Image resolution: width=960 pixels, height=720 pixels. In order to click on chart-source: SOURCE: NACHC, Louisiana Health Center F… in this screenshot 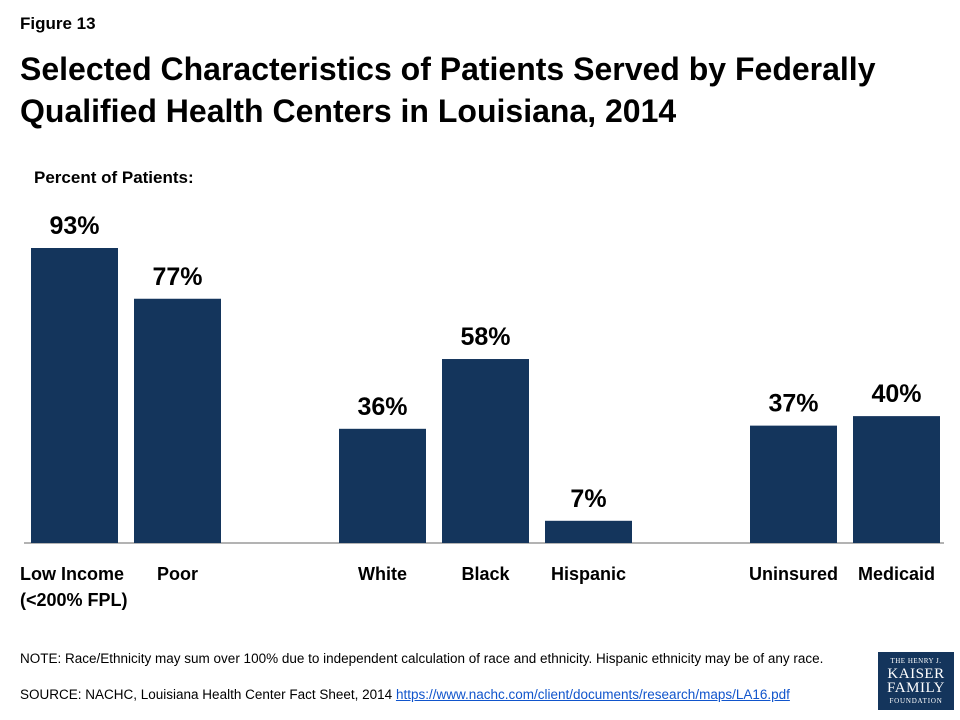, I will do `click(450, 694)`.